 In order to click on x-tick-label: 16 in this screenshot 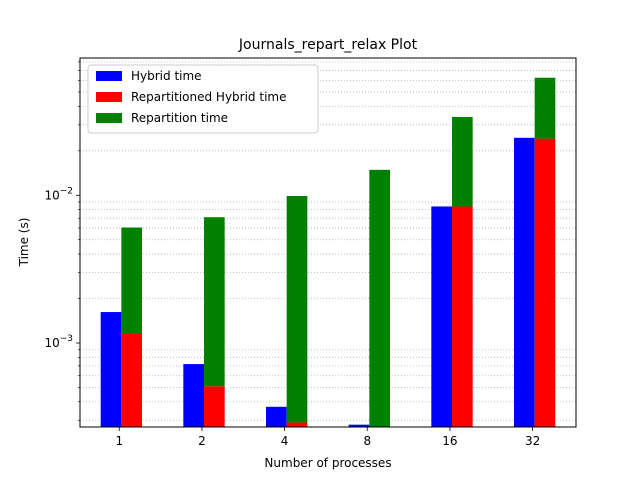, I will do `click(449, 441)`.